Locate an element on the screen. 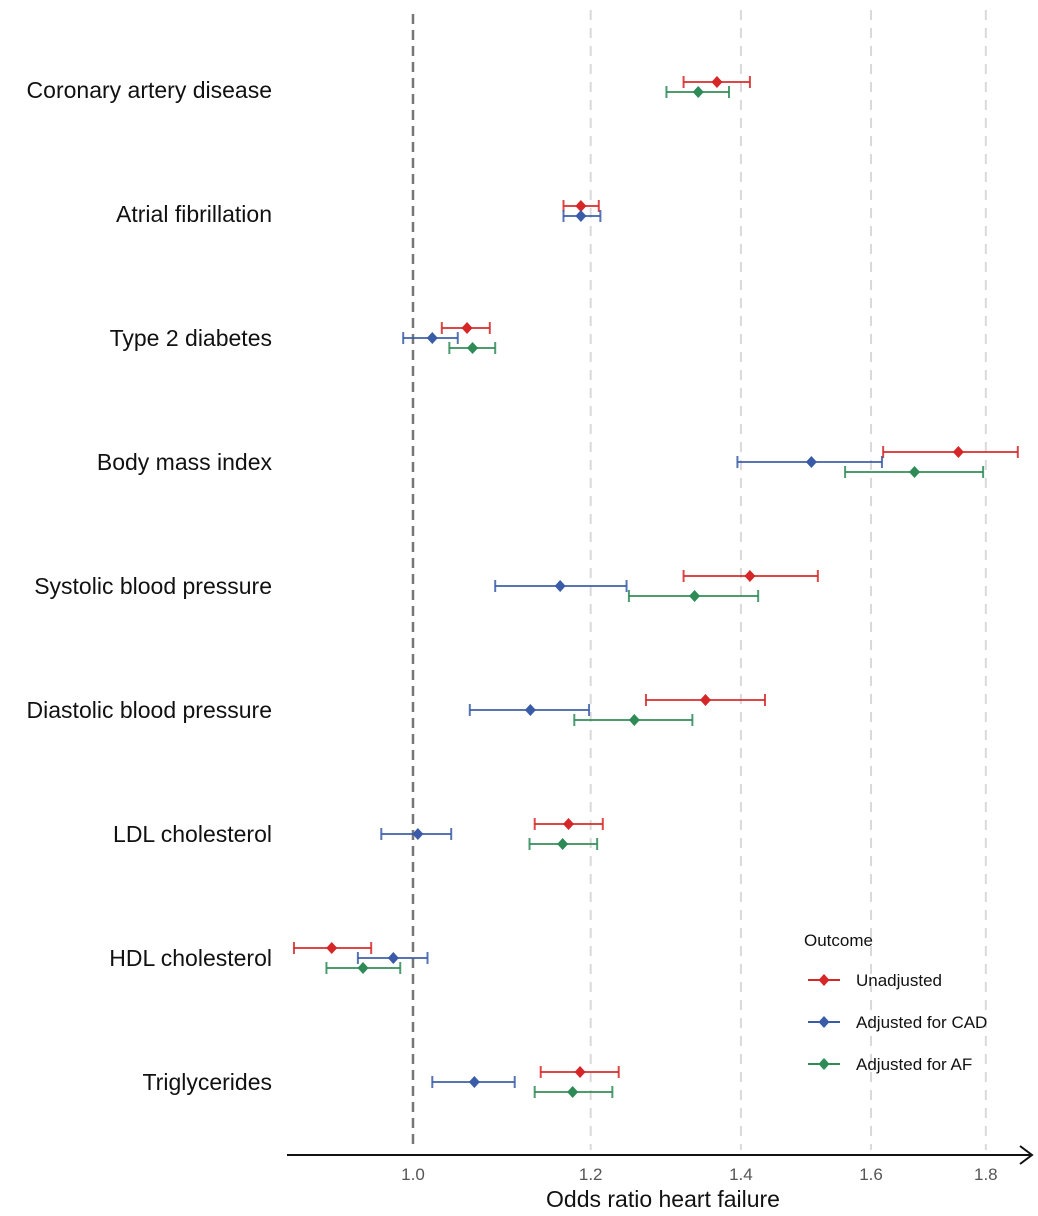  category-label: Type 2 diabetes is located at coordinates (191, 338).